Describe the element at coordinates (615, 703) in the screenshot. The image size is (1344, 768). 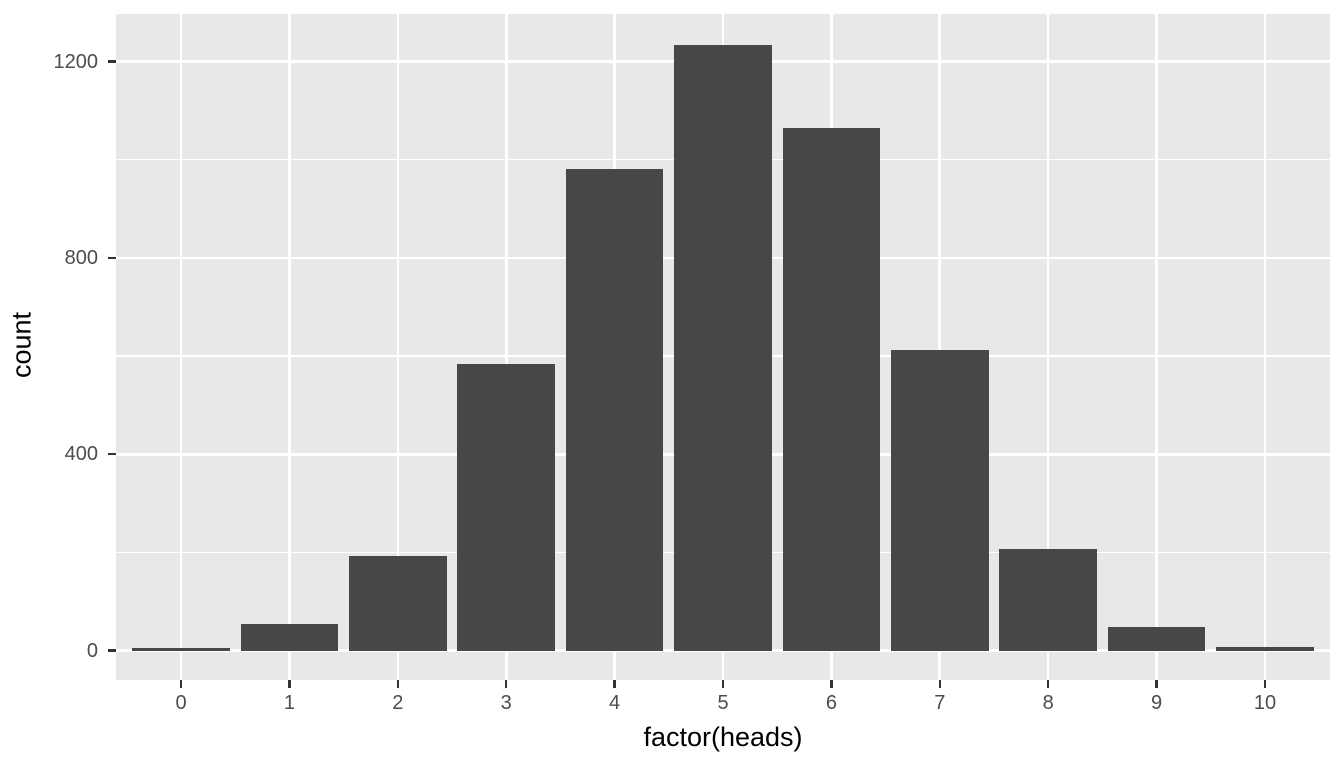
I see `x-tick-label: 4` at that location.